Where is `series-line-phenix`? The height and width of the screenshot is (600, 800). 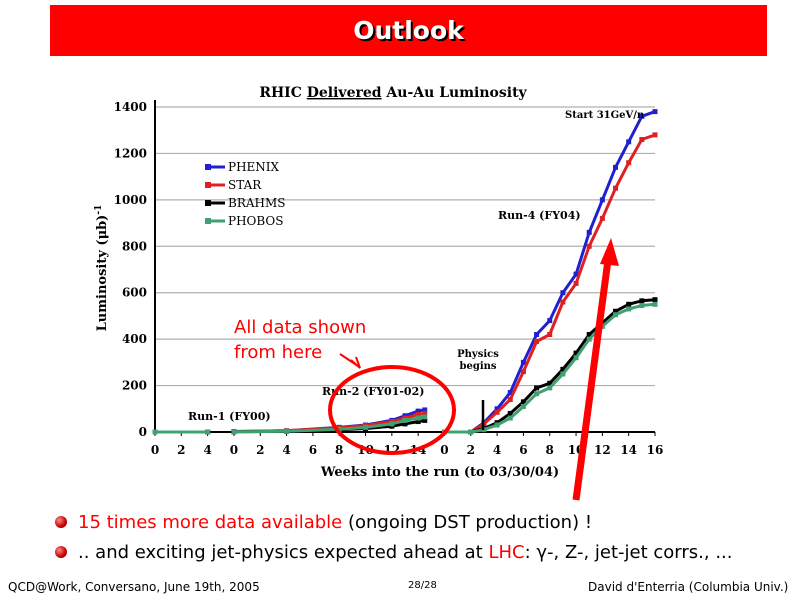 series-line-phenix is located at coordinates (550, 272).